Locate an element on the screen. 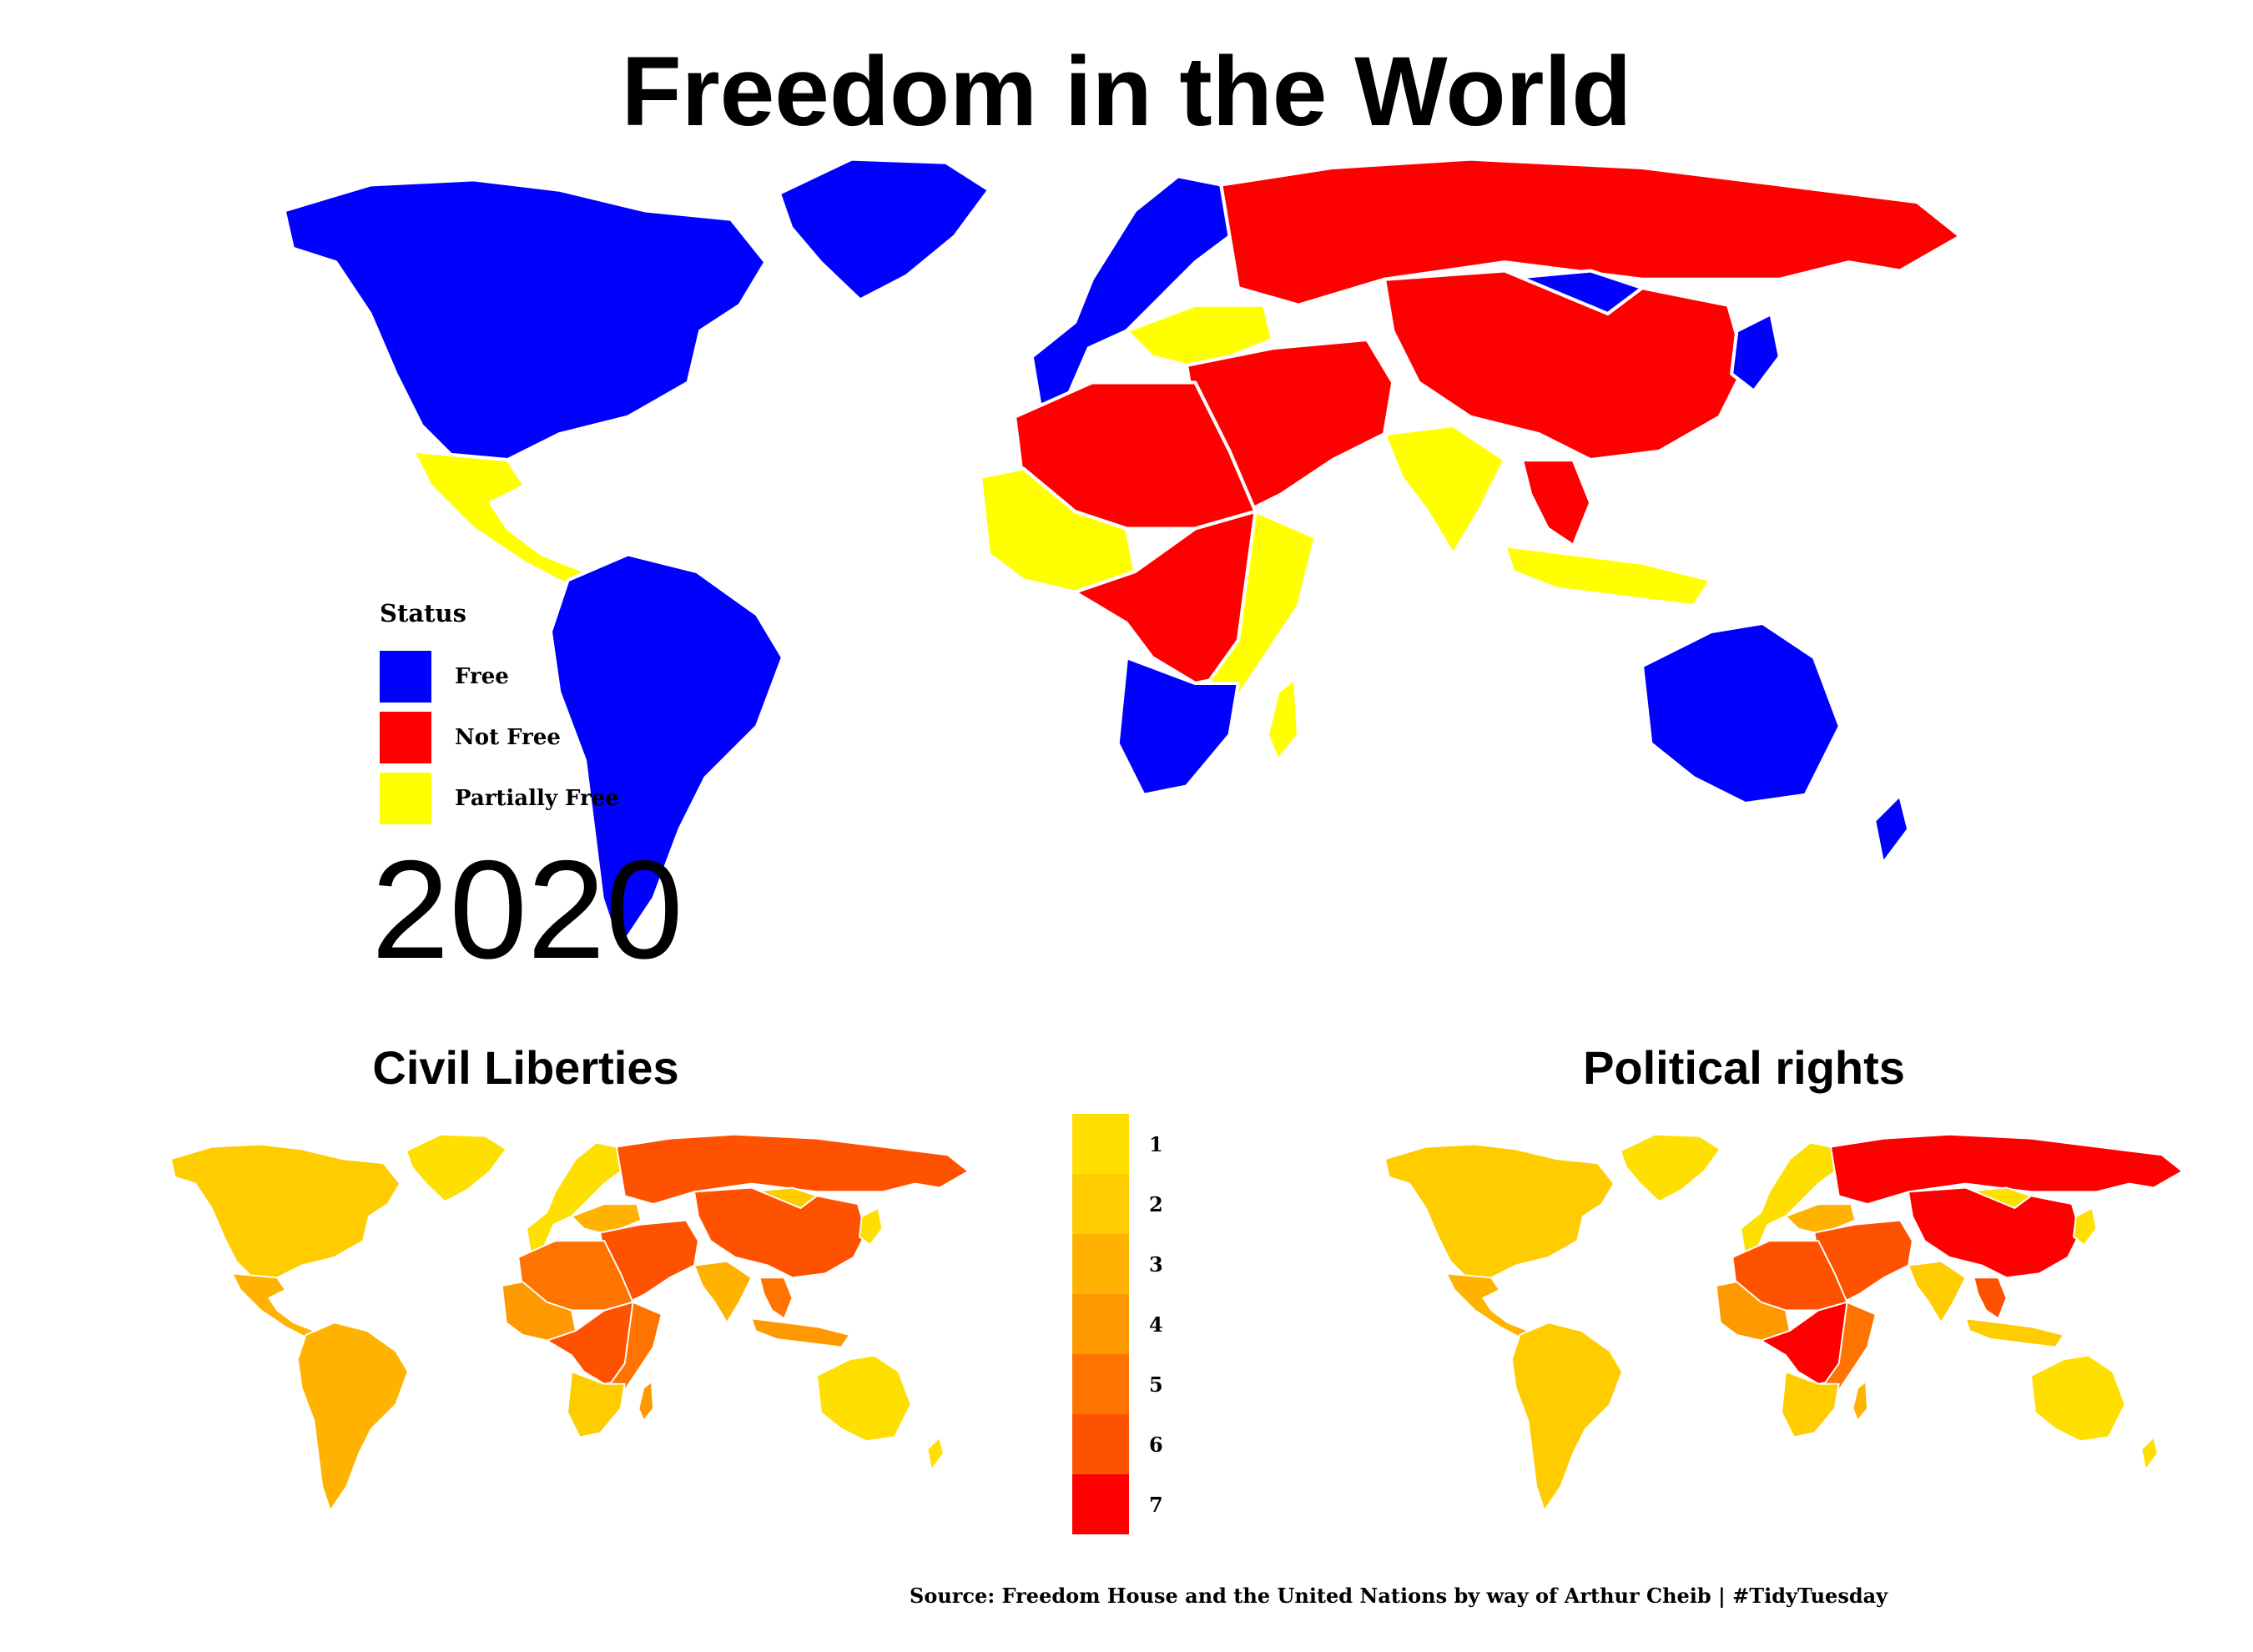  year-label: 2020 is located at coordinates (527, 910).